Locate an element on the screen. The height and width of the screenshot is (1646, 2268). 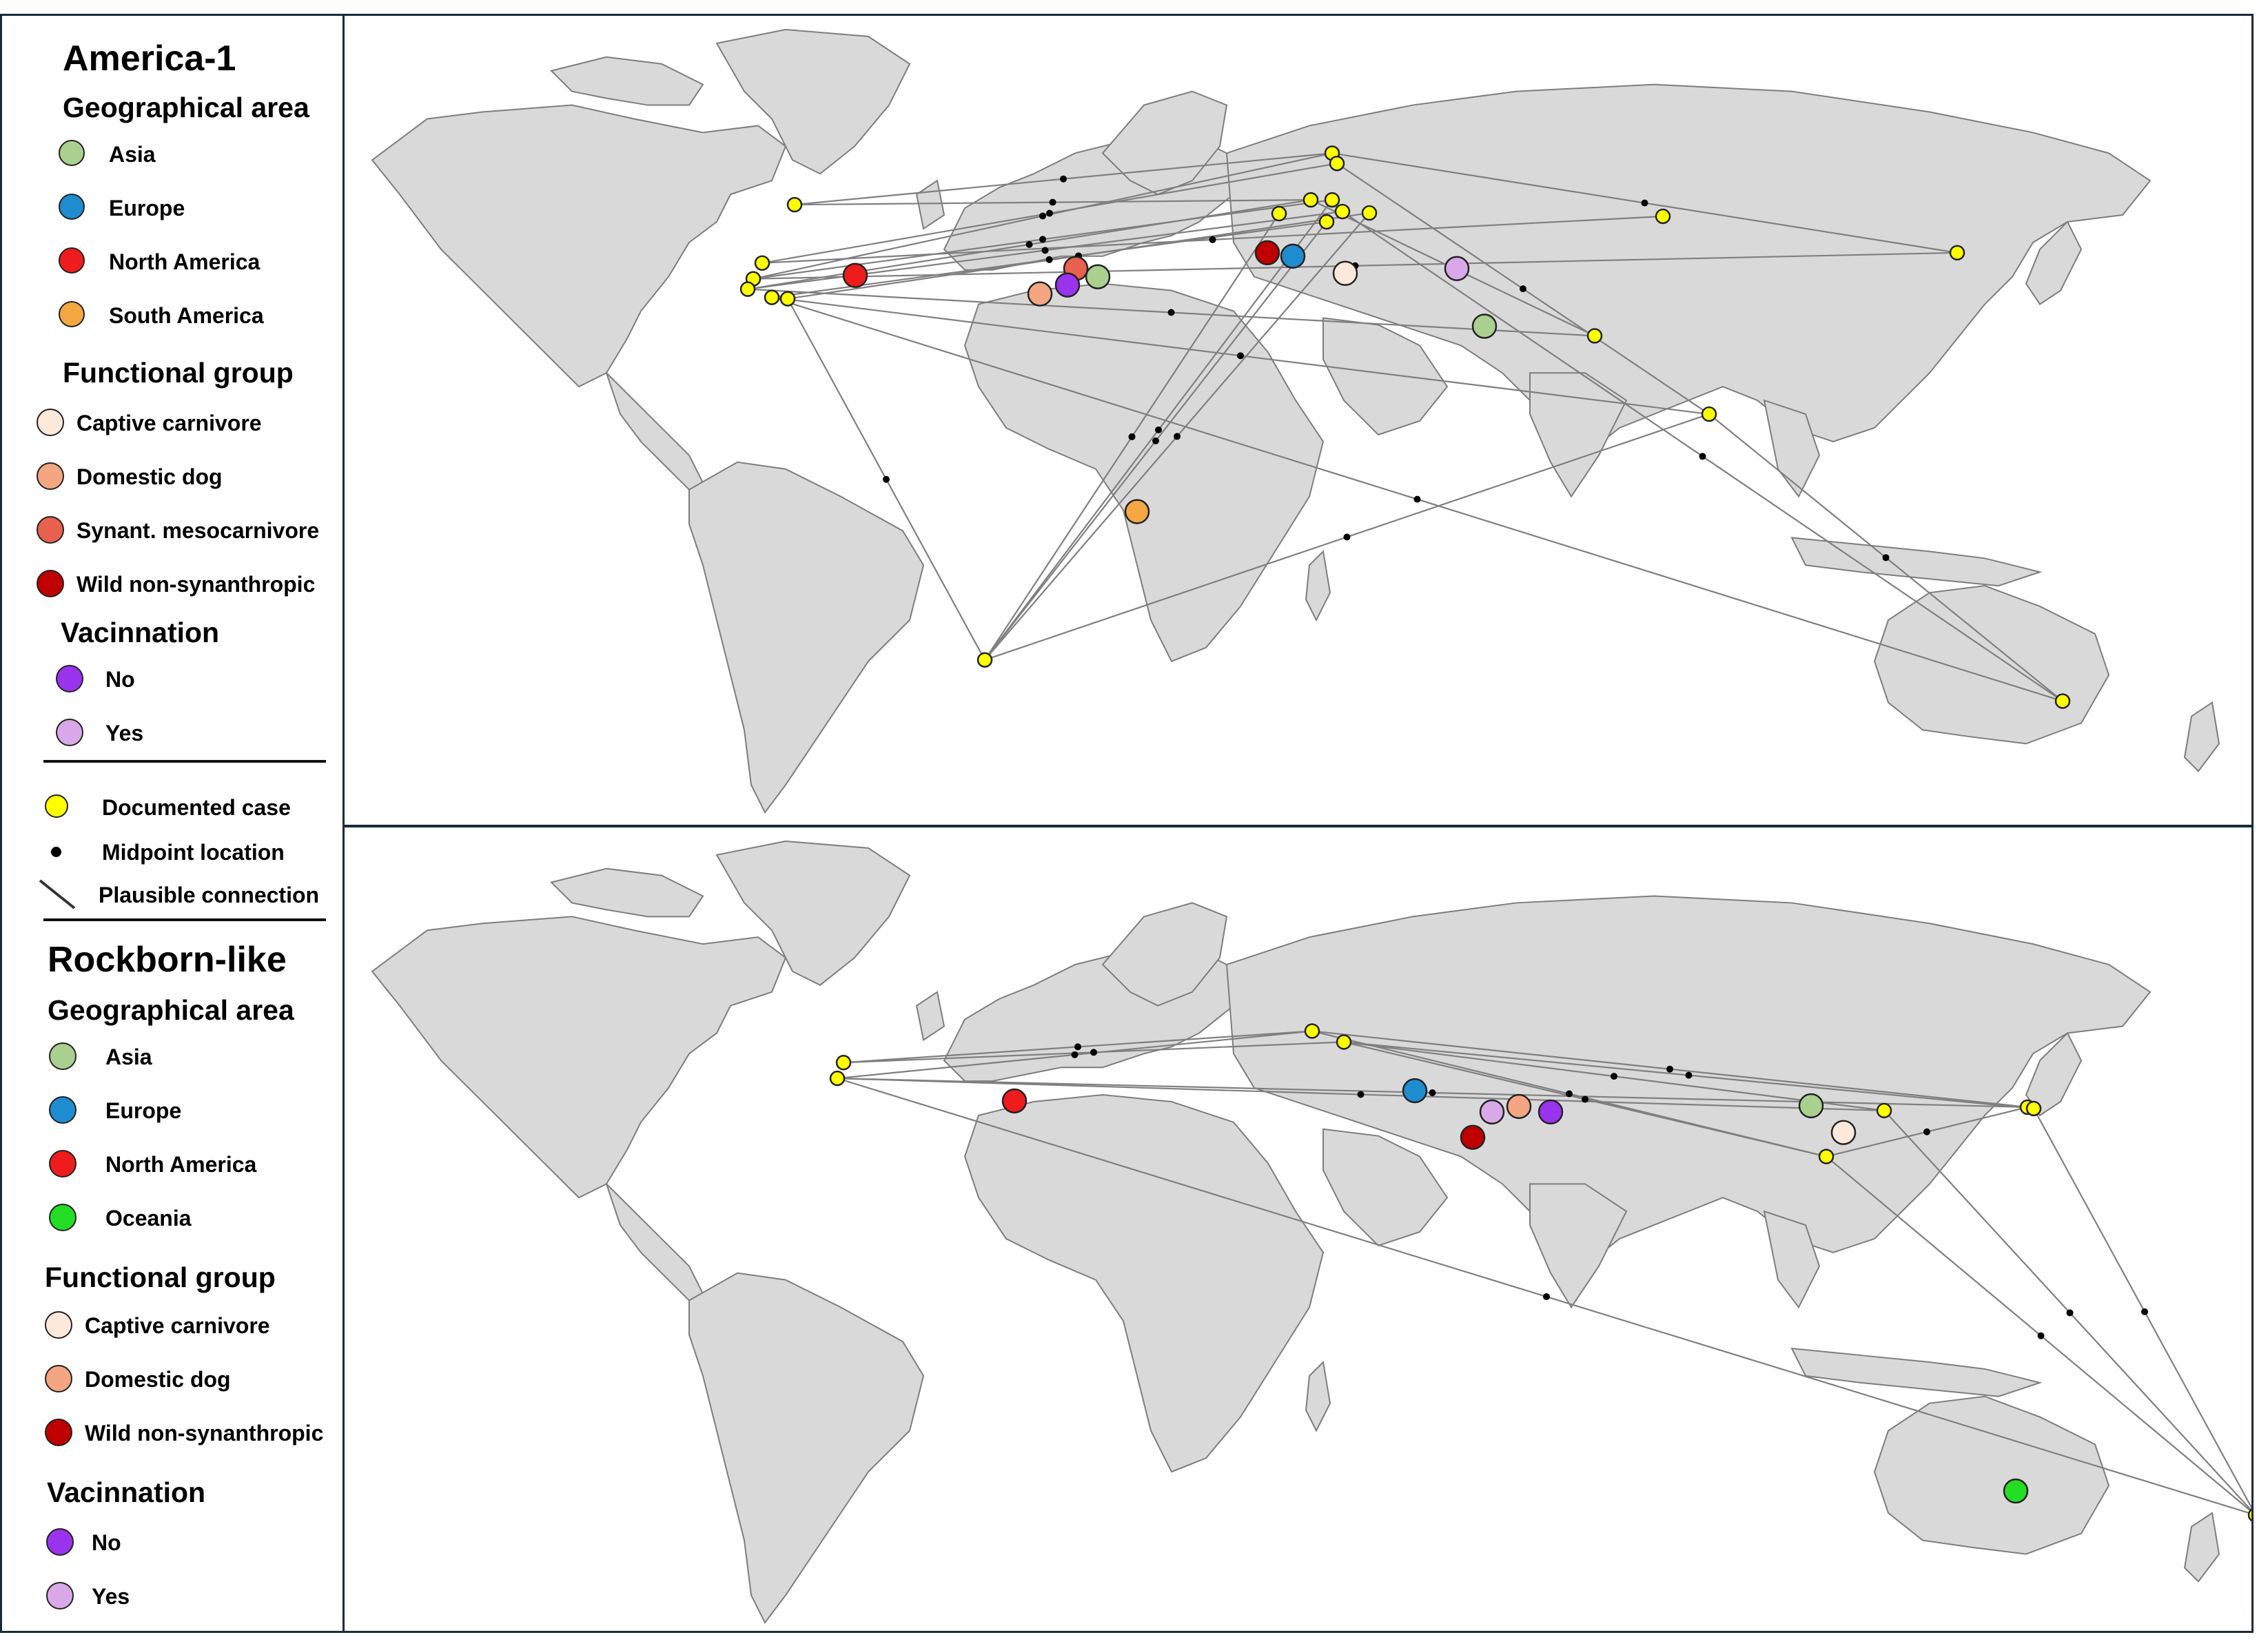
land-new-zealand is located at coordinates (2202, 1547).